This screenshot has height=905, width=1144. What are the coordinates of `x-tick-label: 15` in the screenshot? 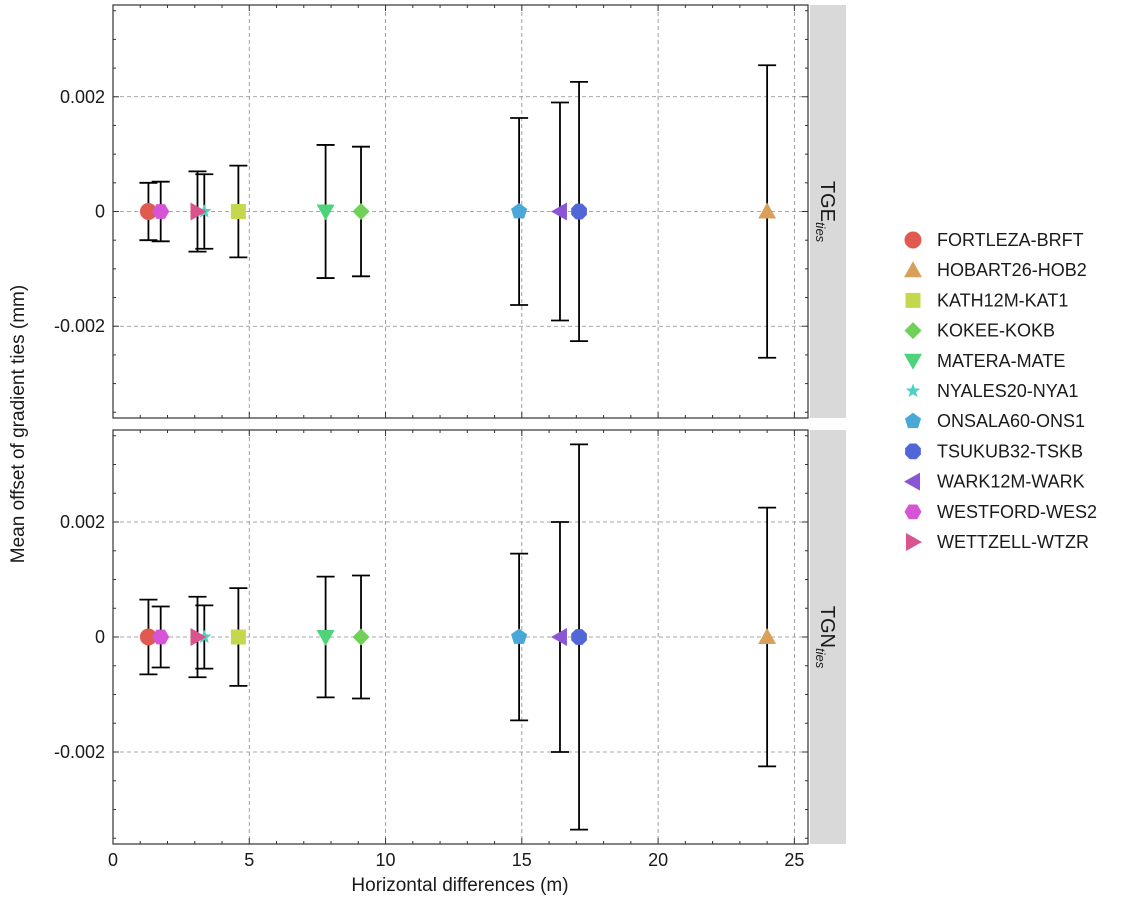 It's located at (522, 860).